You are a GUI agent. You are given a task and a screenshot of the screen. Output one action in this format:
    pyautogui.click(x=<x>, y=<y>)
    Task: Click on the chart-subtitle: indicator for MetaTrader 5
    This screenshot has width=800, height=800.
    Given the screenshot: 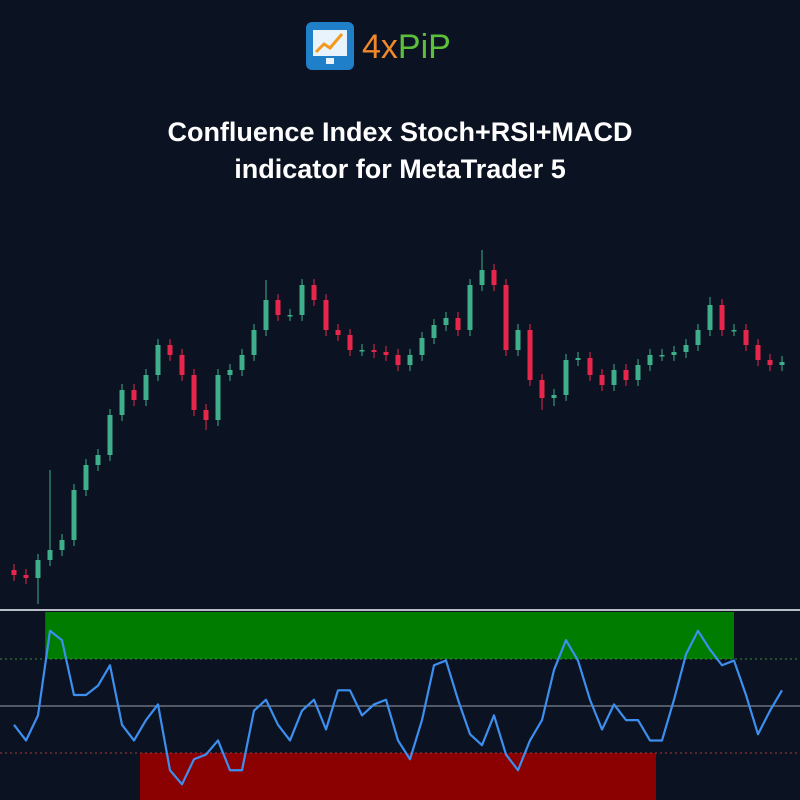 What is the action you would take?
    pyautogui.click(x=400, y=169)
    